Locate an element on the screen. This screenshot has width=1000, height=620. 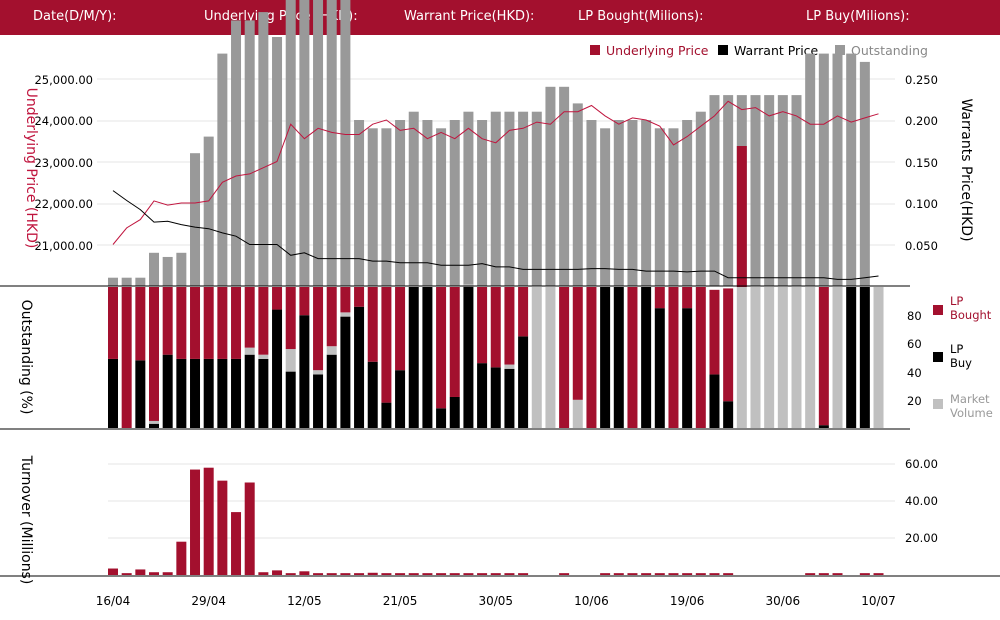
legend-swatch-market-volume is located at coordinates (938, 404).